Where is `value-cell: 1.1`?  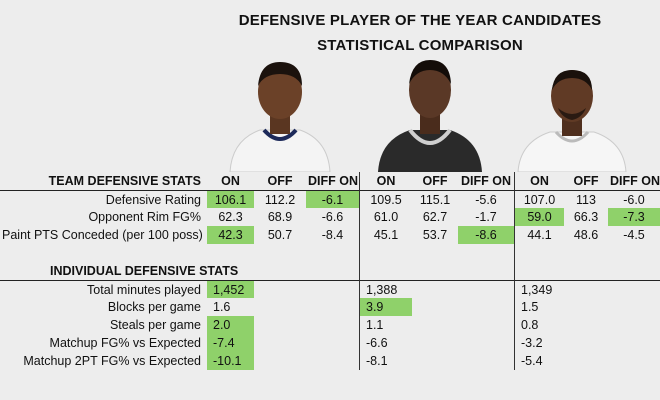 value-cell: 1.1 is located at coordinates (385, 325).